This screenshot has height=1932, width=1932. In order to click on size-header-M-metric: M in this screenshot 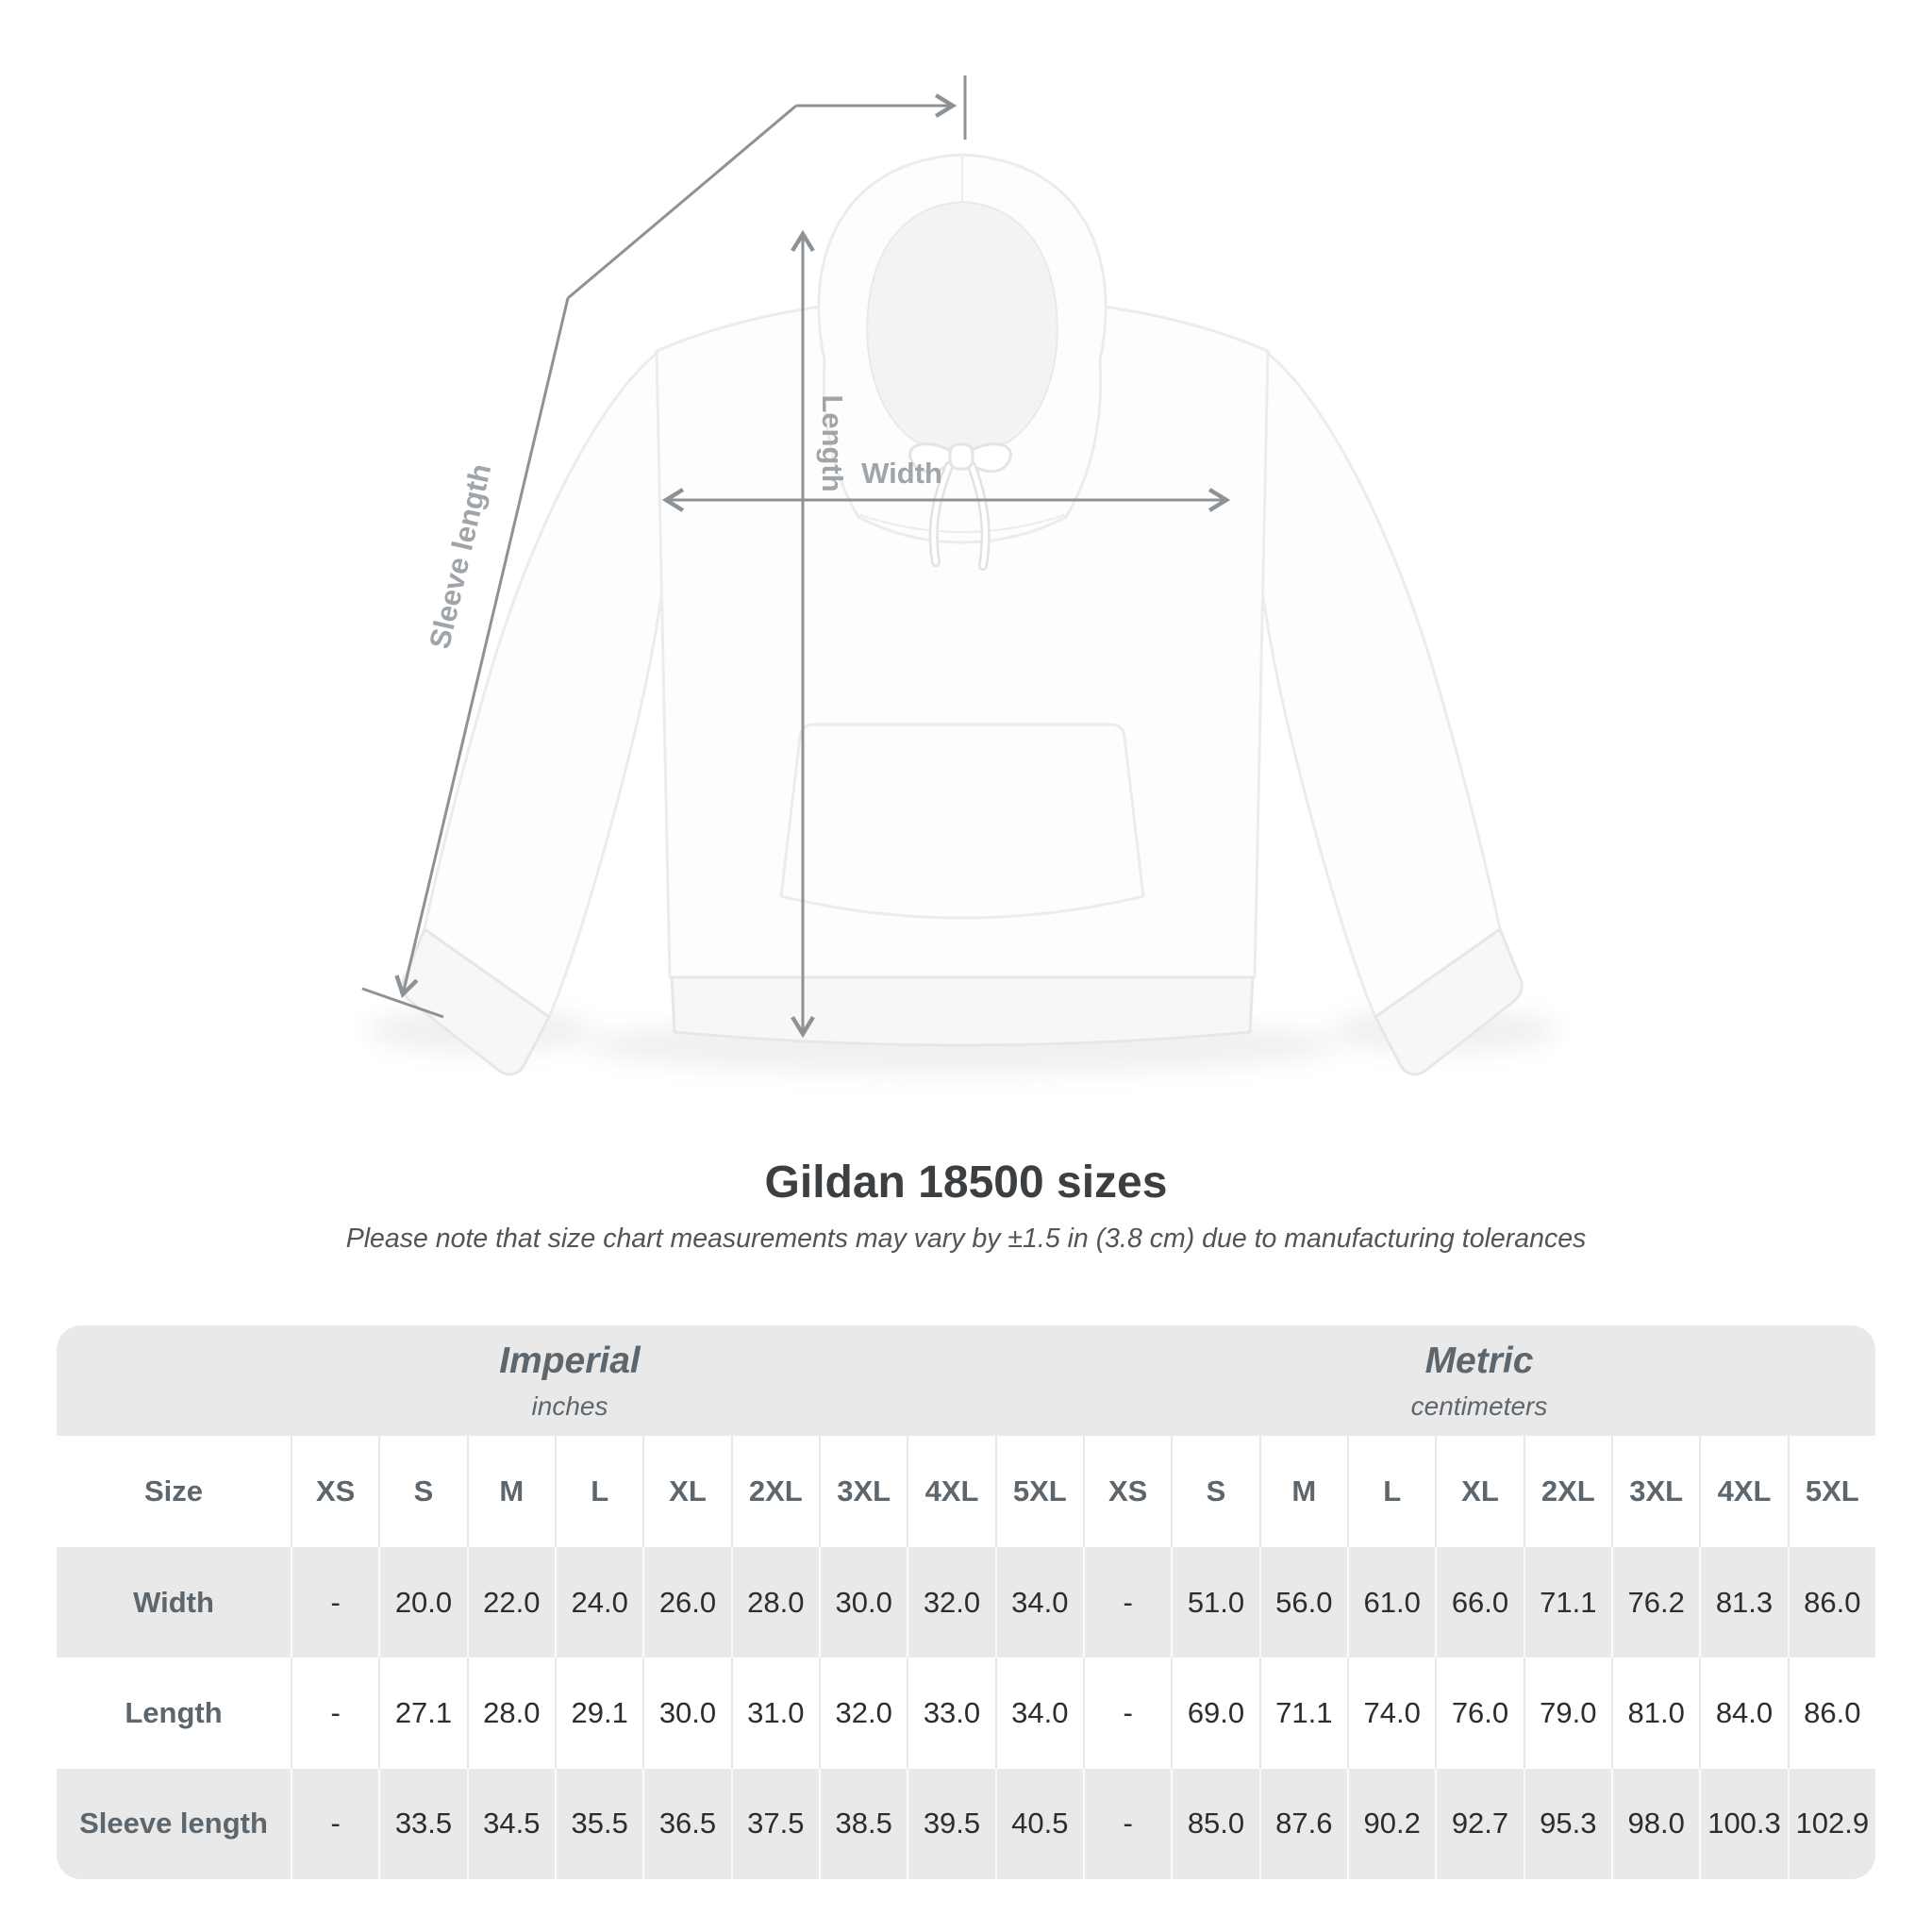, I will do `click(1302, 1491)`.